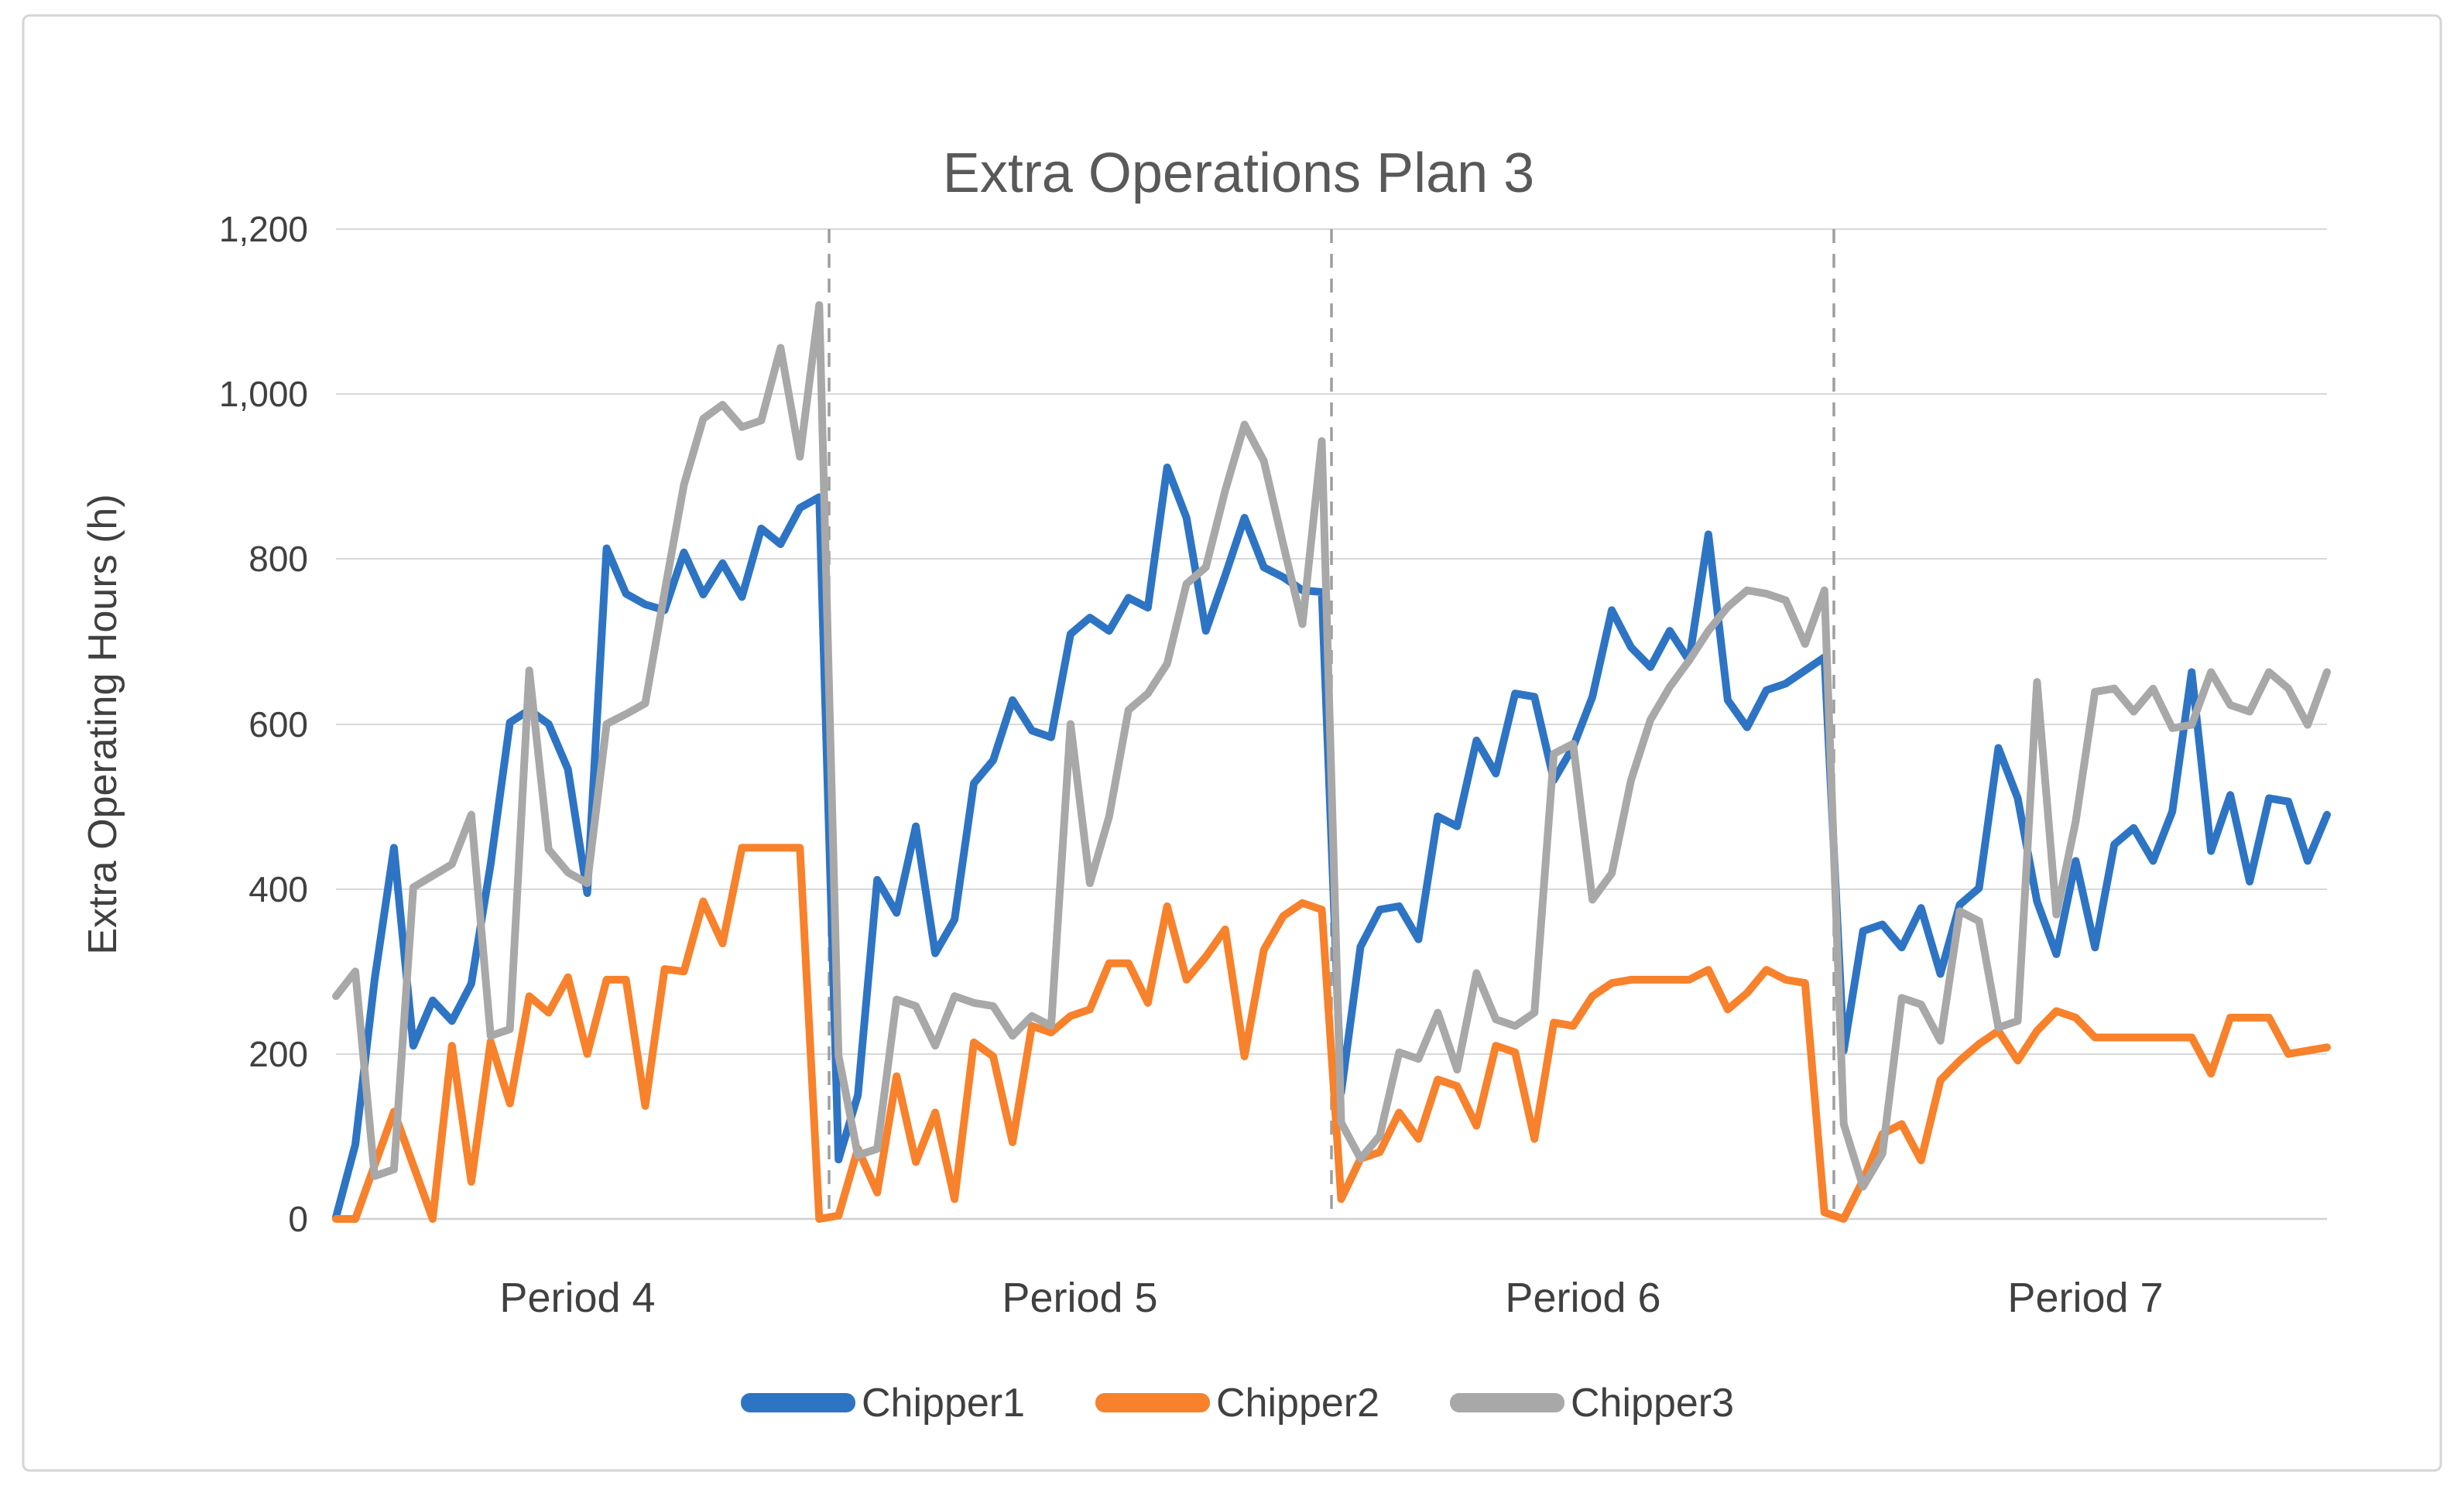 The width and height of the screenshot is (2464, 1496). Describe the element at coordinates (278, 889) in the screenshot. I see `ytick-label: 400` at that location.